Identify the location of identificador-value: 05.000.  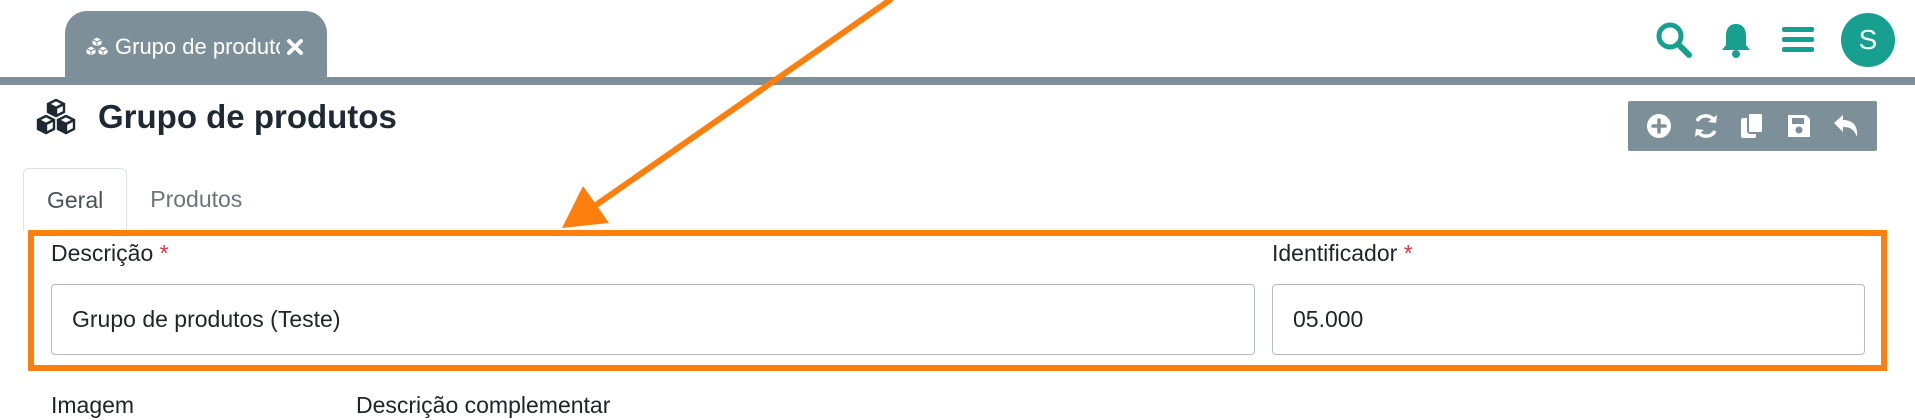
(1328, 319).